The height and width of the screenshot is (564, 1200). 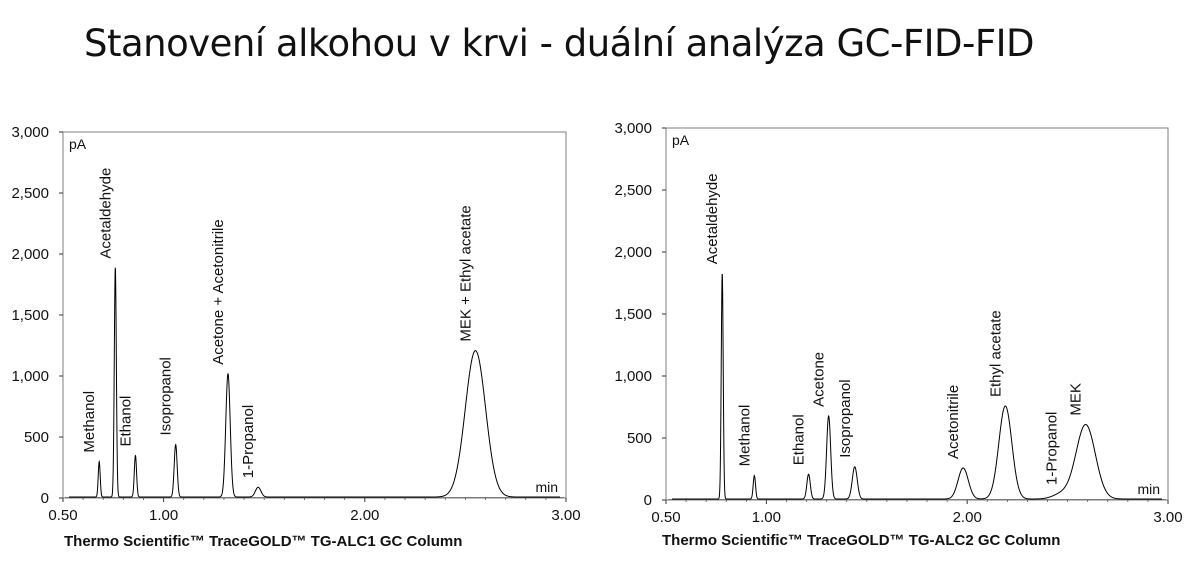 What do you see at coordinates (819, 379) in the screenshot?
I see `peak-label: Acetone` at bounding box center [819, 379].